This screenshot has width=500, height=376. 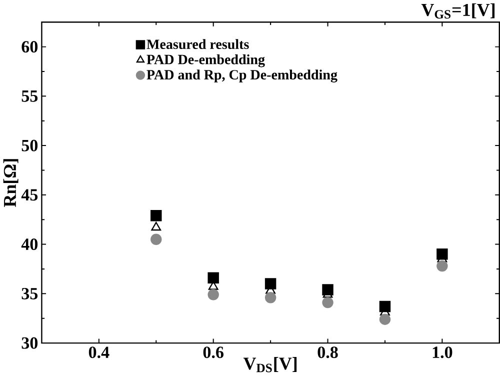 I want to click on y-tick-label: 35, so click(x=30, y=294).